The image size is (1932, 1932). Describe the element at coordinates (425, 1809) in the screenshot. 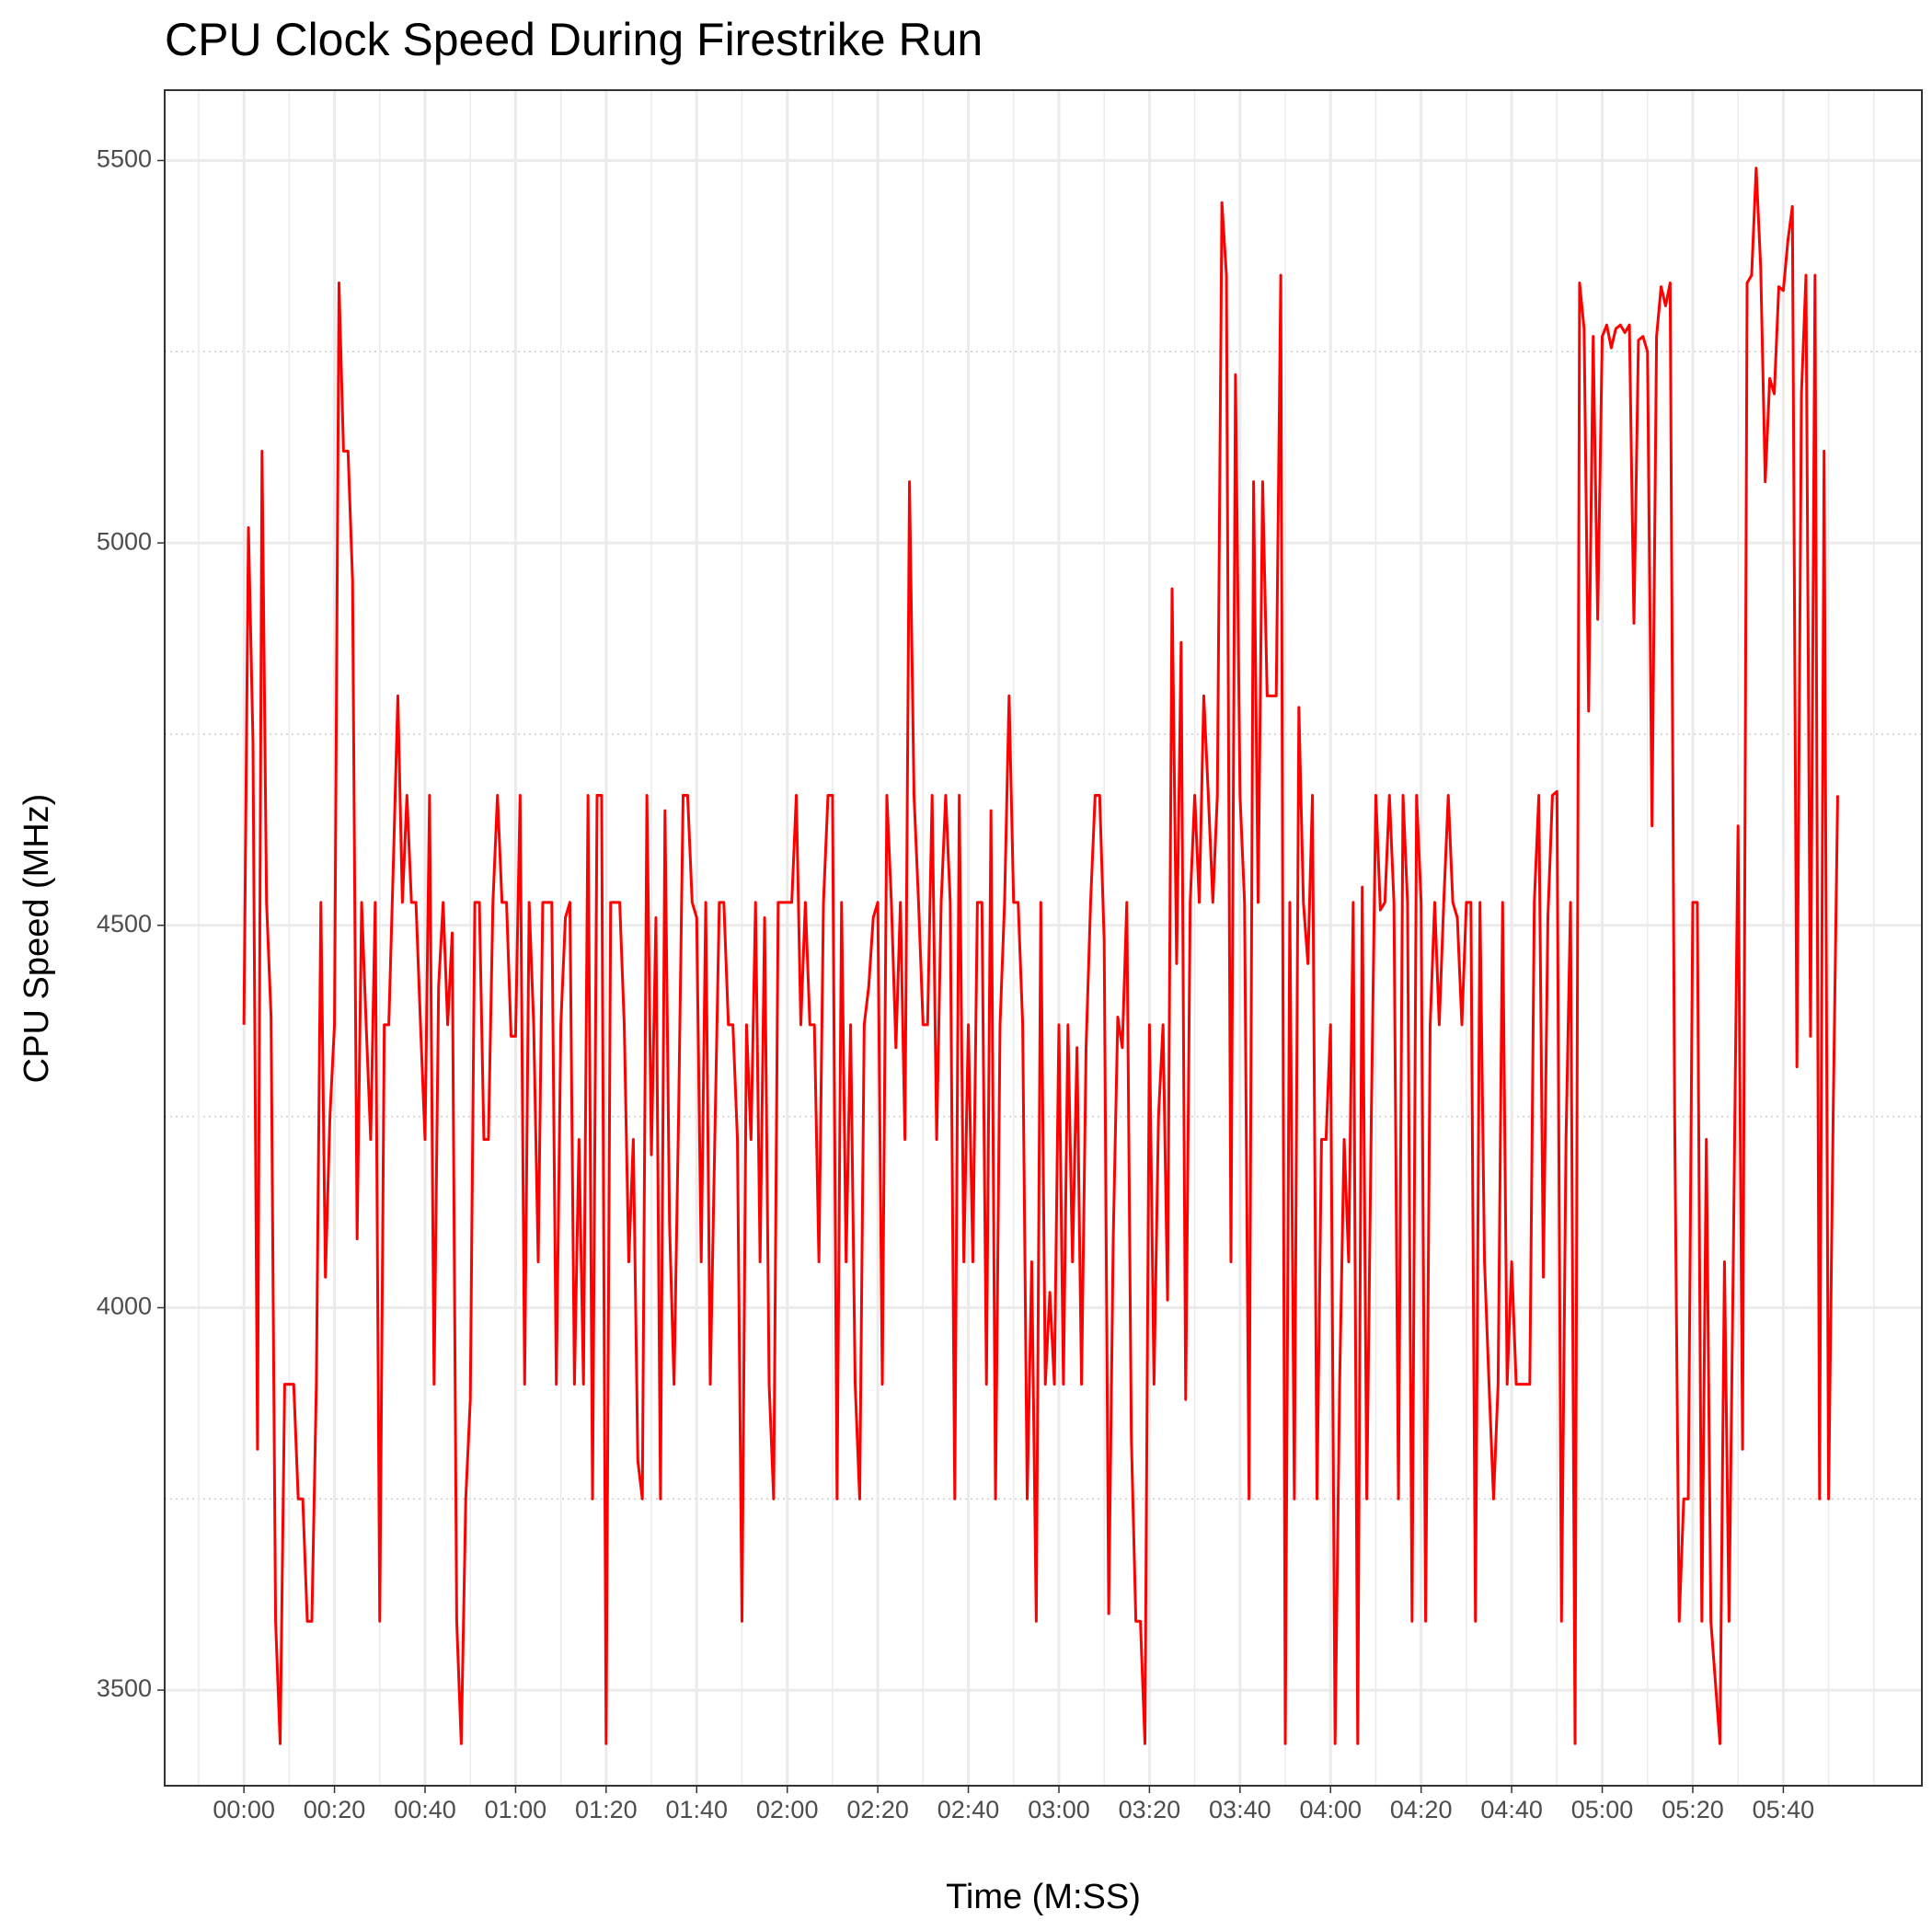

I see `x-tick-label: 00:40` at that location.